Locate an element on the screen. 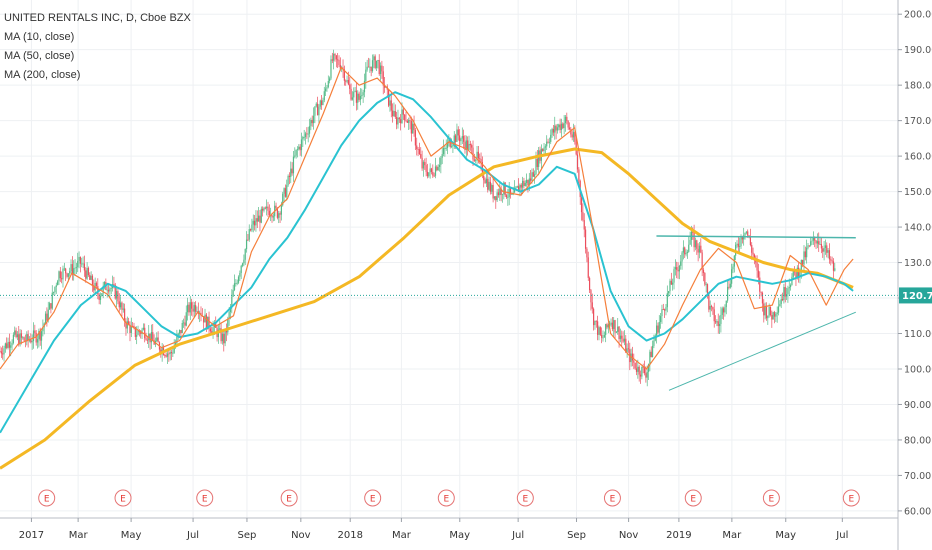  legend-title: UNITED RENTALS INC, D, Cboe BZX is located at coordinates (97, 18).